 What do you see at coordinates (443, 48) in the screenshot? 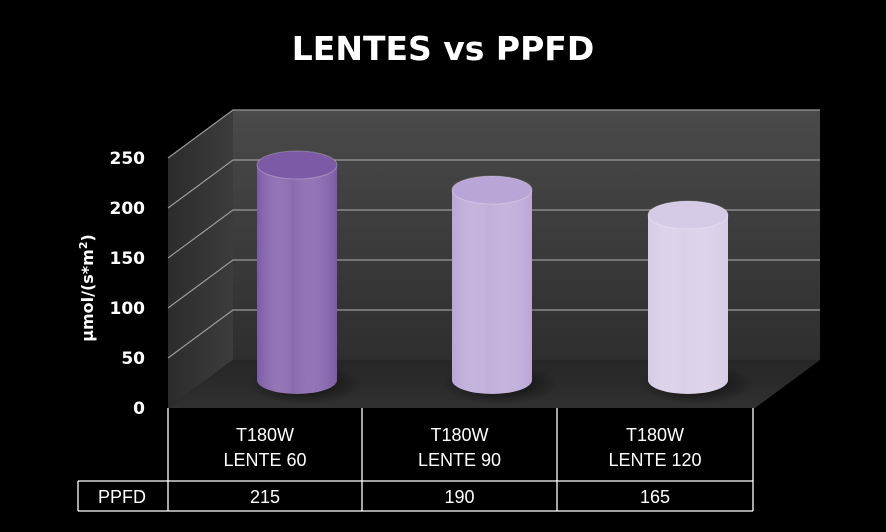
I see `chart-title: LENTES vs PPFD` at bounding box center [443, 48].